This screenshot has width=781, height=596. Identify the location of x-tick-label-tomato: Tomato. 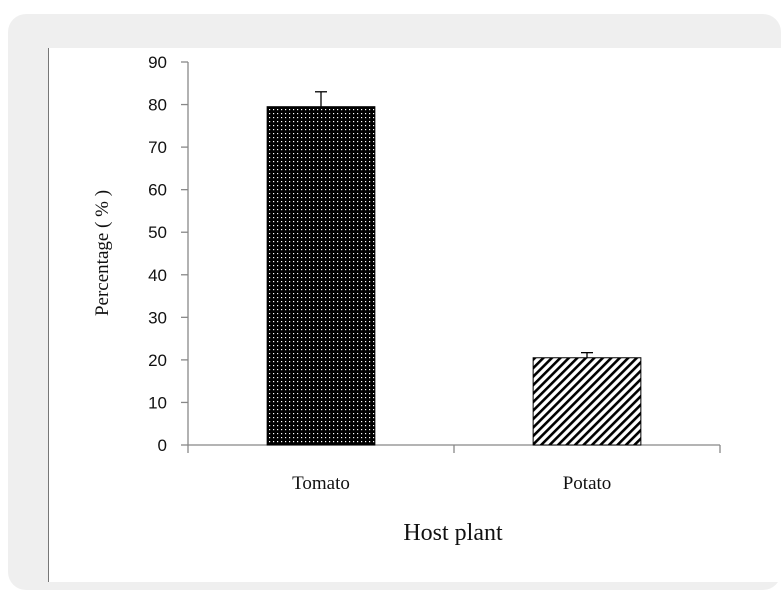
(321, 483).